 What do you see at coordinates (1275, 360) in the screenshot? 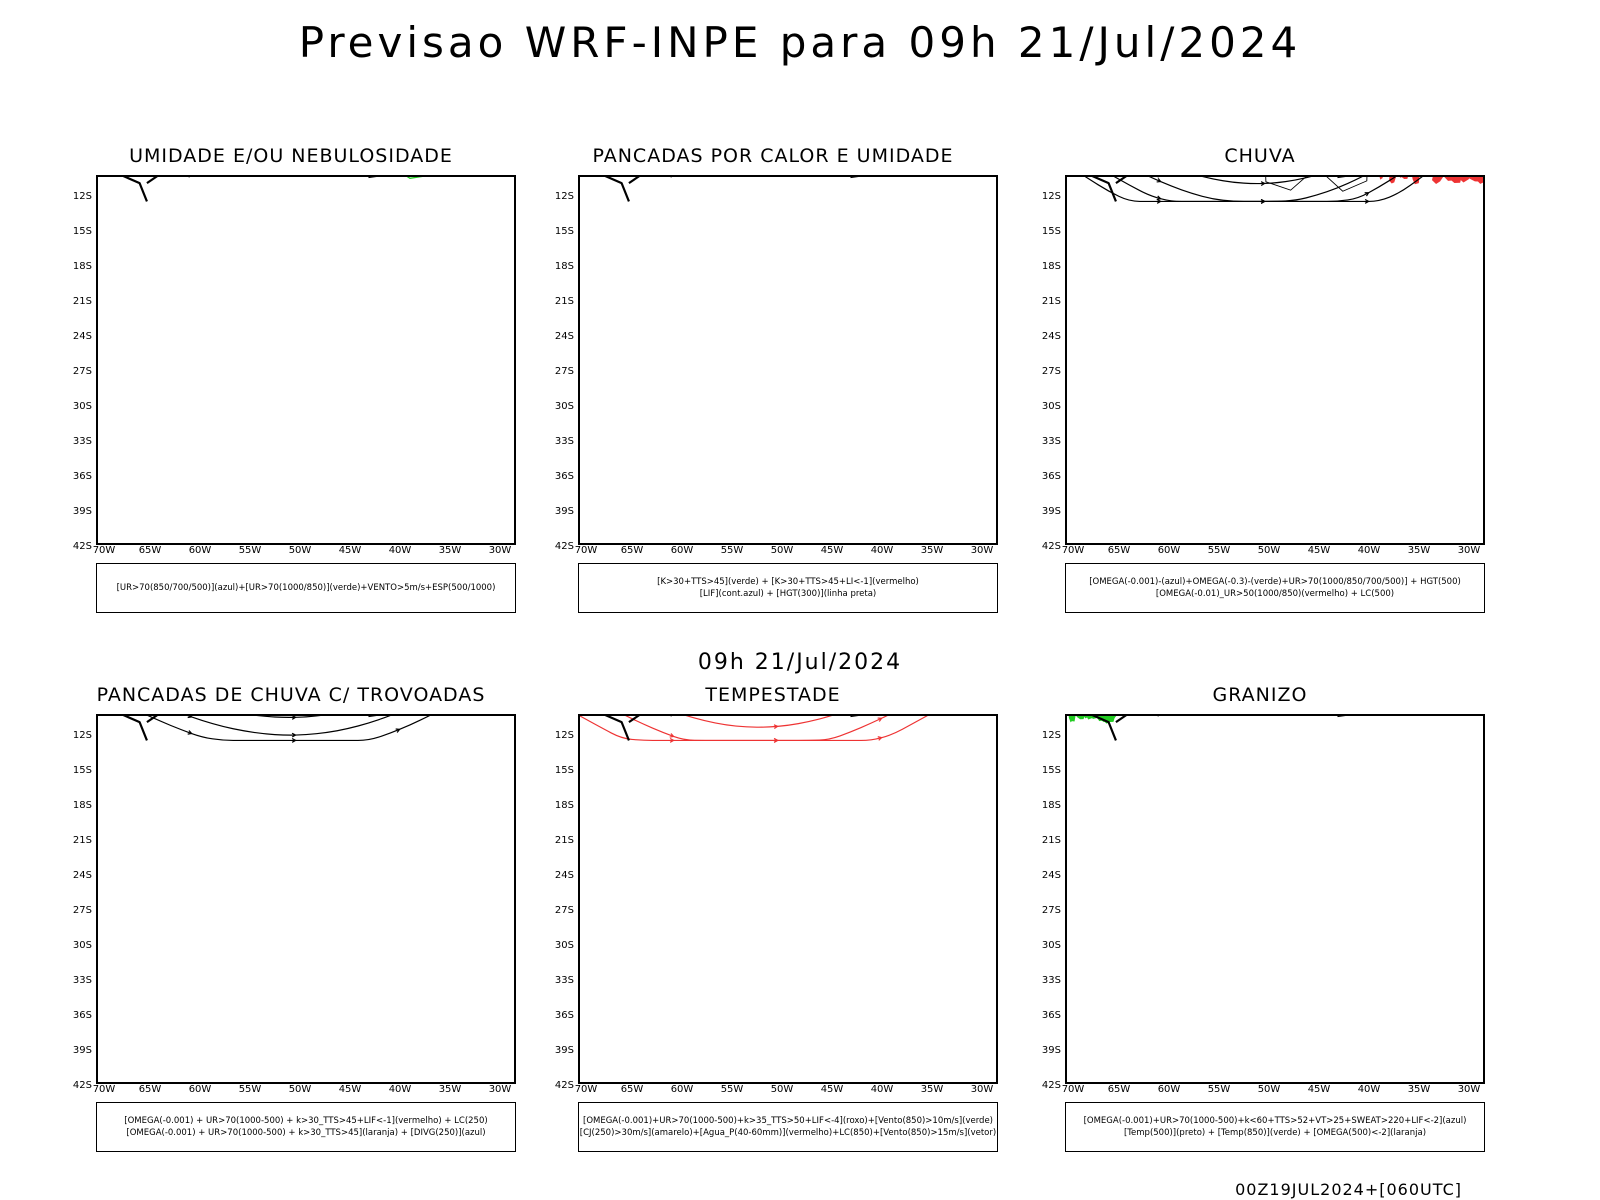
I see `map-frame: 588582576570564558552` at bounding box center [1275, 360].